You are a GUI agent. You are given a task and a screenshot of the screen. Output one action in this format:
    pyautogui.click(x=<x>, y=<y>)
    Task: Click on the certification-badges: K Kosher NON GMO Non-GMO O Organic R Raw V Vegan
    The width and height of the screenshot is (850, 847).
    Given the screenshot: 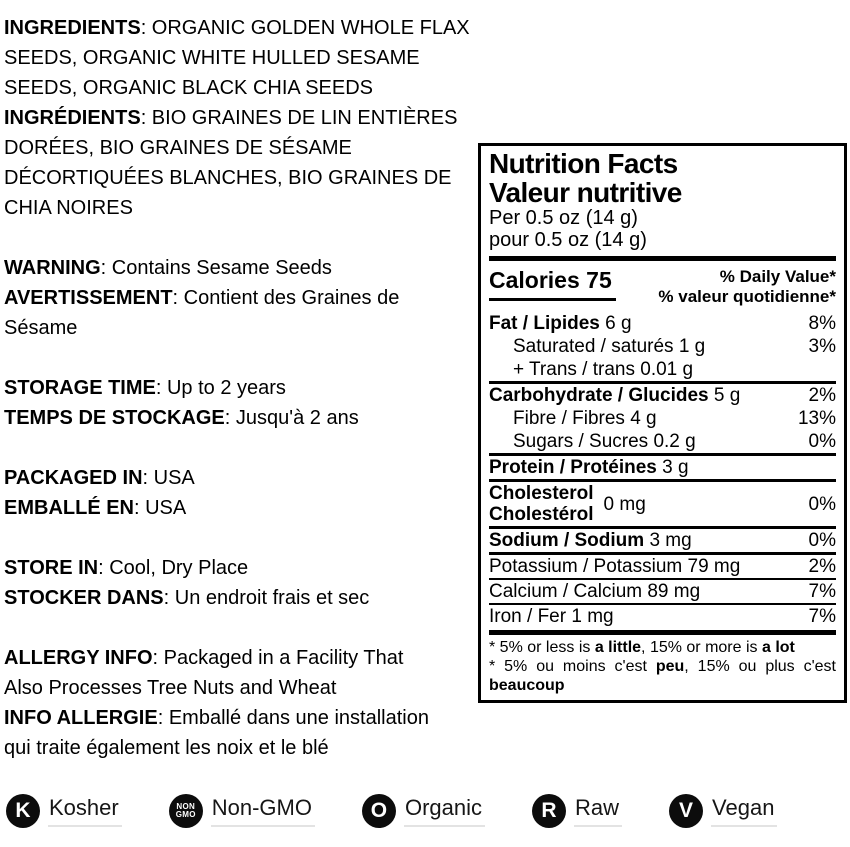 What is the action you would take?
    pyautogui.click(x=415, y=811)
    